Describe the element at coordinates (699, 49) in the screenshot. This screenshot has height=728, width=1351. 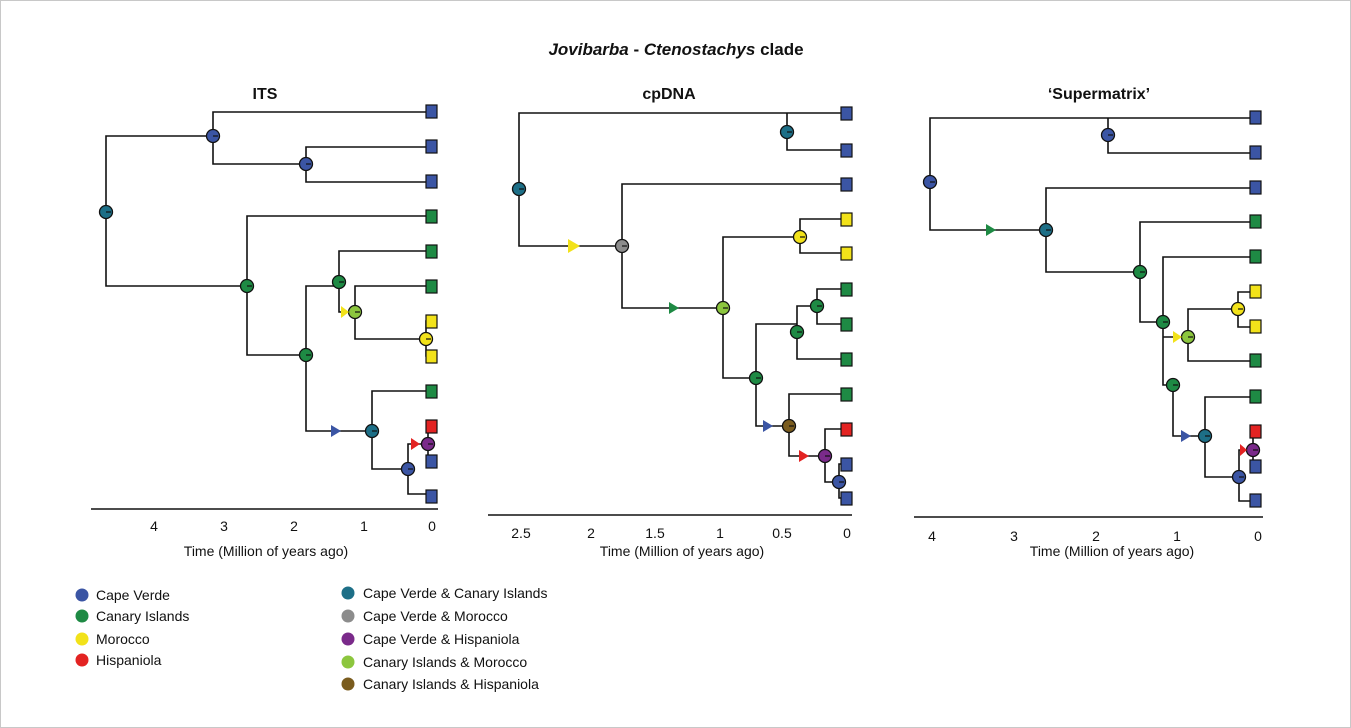
I see `figure-title-part2: Ctenostachys` at that location.